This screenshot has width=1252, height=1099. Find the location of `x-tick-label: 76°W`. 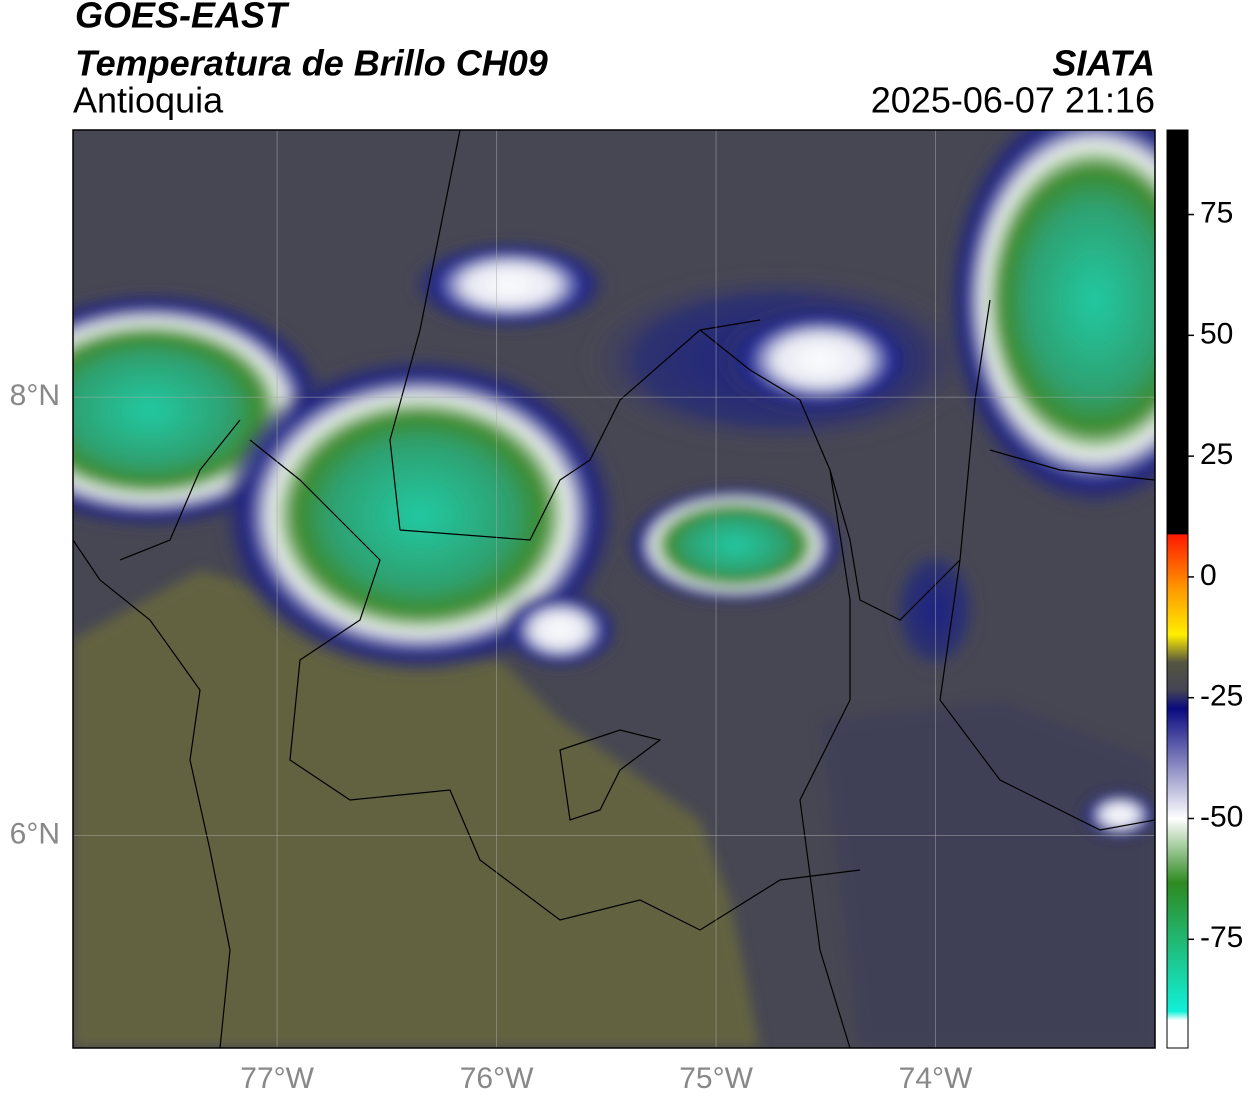

x-tick-label: 76°W is located at coordinates (497, 1078).